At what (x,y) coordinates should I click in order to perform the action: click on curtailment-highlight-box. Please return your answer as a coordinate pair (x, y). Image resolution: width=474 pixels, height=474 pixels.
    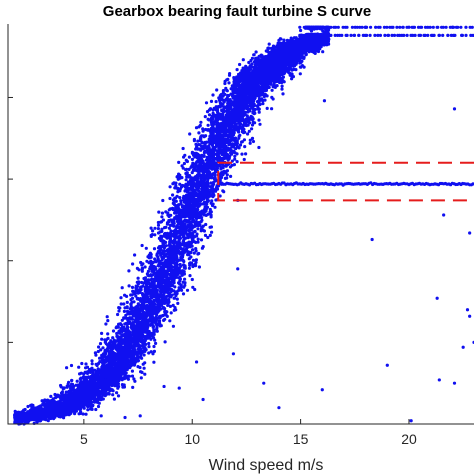
    Looking at the image, I should click on (345, 181).